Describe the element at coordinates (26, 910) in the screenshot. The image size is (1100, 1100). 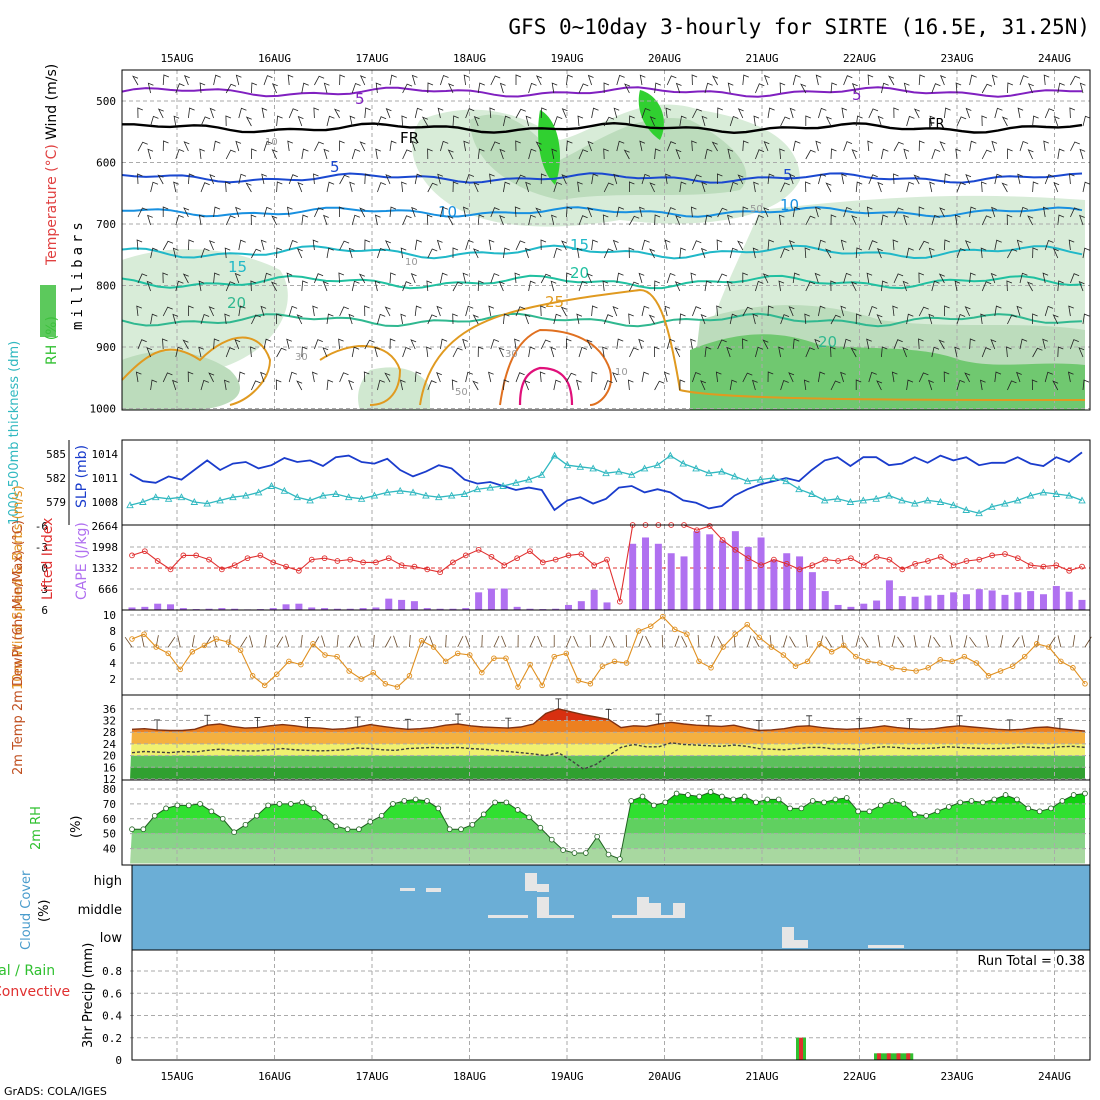
I see `cloud-label: Cloud Cover` at that location.